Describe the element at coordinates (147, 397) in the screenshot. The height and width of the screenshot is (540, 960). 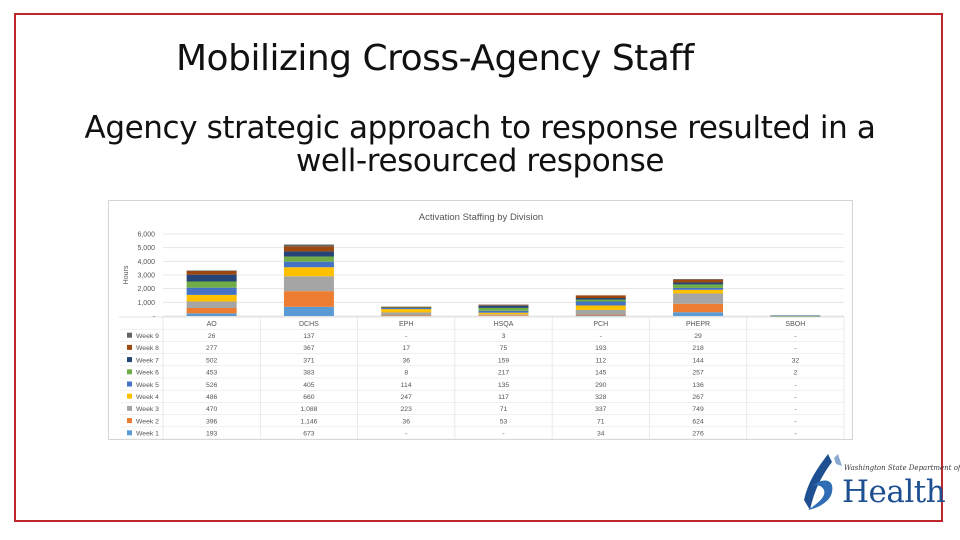
I see `legend-entry: Week 4` at that location.